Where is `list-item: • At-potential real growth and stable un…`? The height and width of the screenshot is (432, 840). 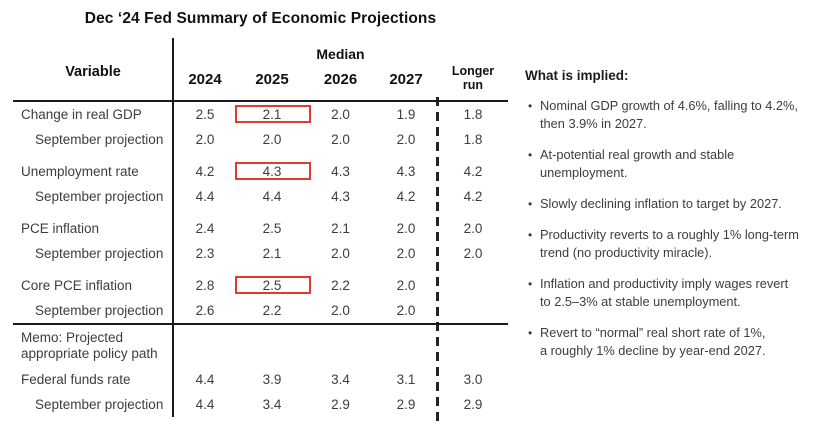 list-item: • At-potential real growth and stable un… is located at coordinates (681, 164).